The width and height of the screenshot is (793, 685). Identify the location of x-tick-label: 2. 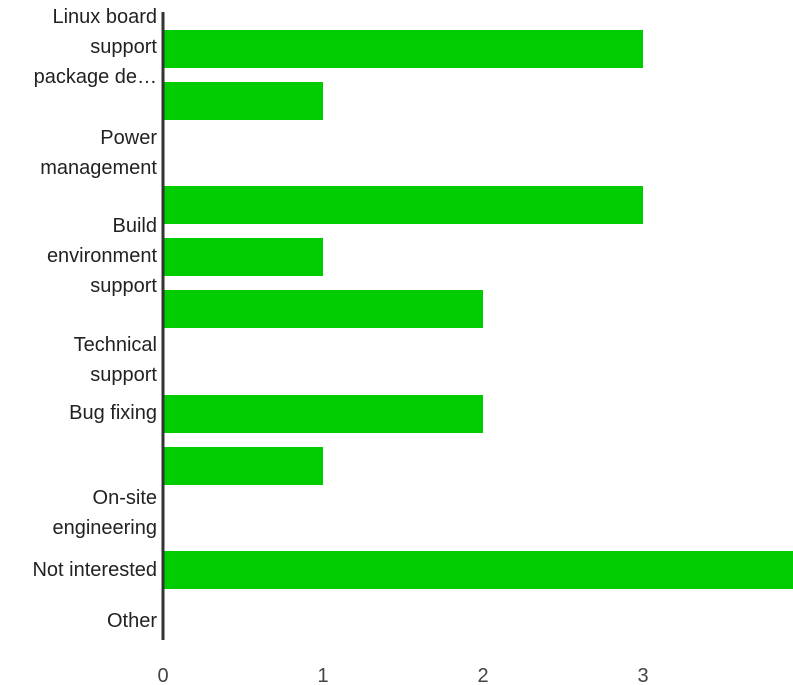
(482, 675).